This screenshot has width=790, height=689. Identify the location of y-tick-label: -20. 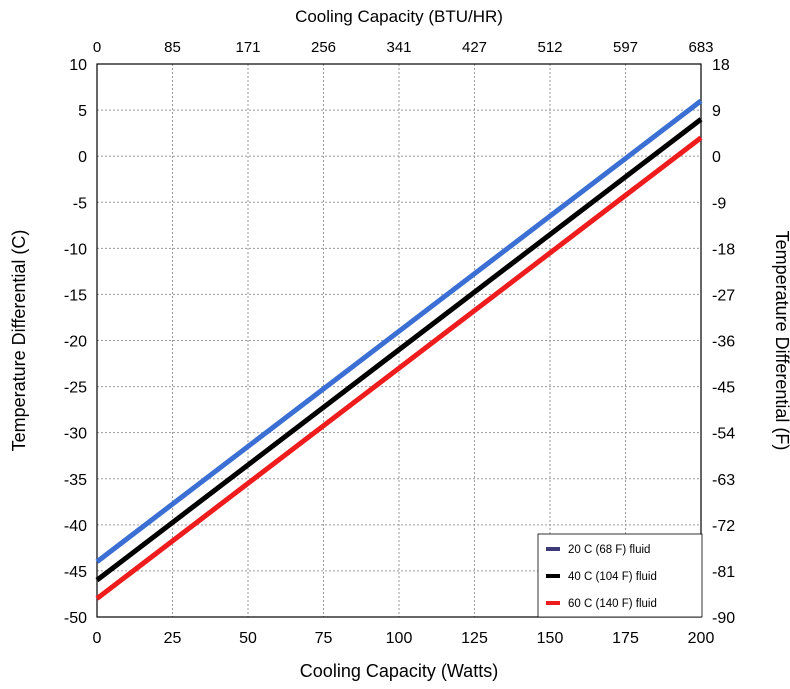
(75, 342).